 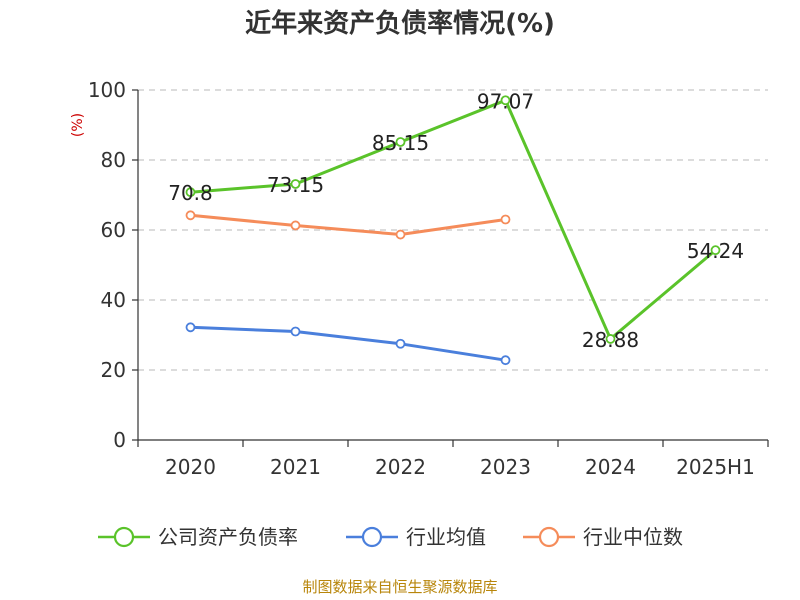 I want to click on y-tick-label: 0, so click(x=119, y=440).